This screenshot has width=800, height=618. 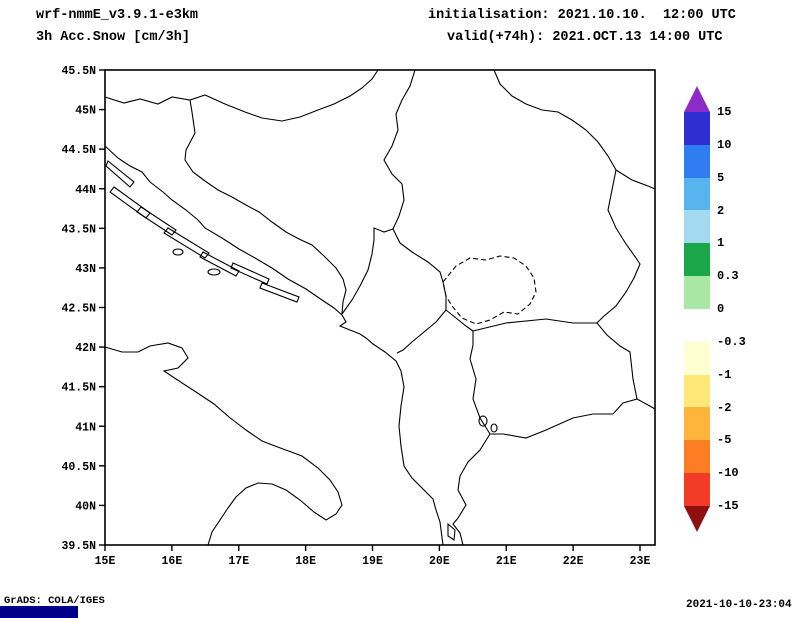 I want to click on colorbar-label: 2, so click(x=721, y=210).